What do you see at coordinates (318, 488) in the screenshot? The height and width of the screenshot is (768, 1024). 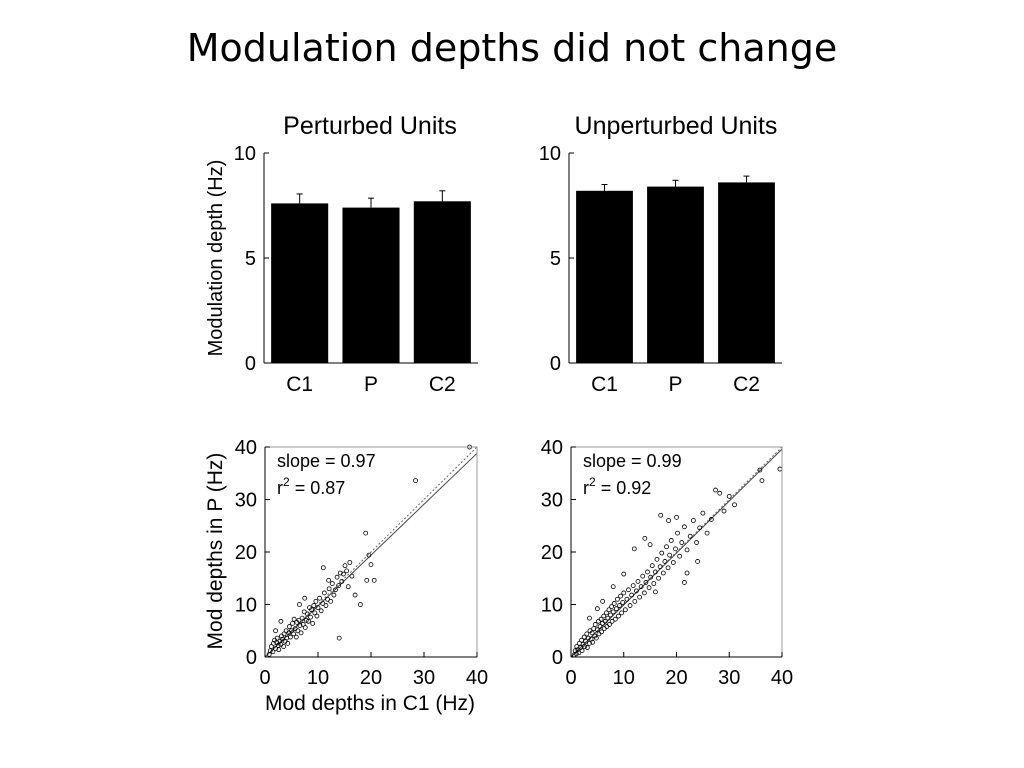 I see `r2-value: = 0.87` at bounding box center [318, 488].